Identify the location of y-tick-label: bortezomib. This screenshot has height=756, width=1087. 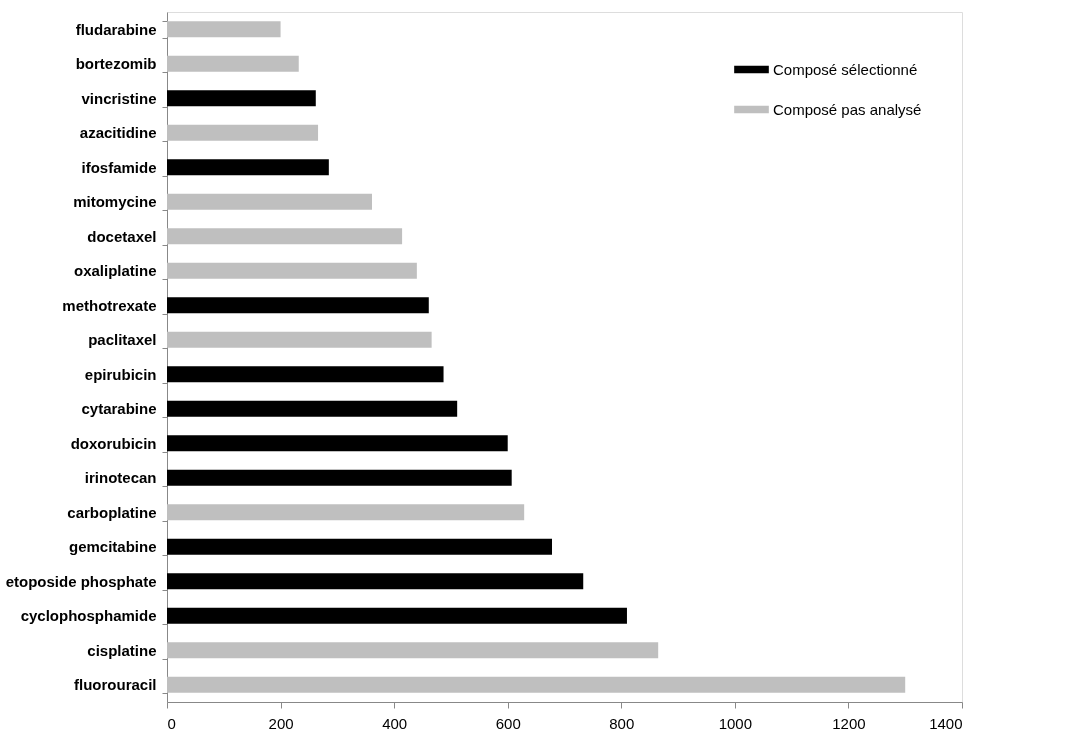
(116, 64).